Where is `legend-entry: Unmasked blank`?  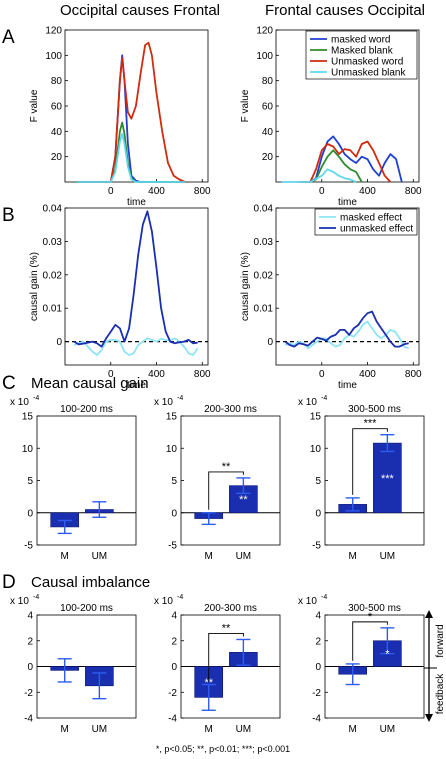 legend-entry: Unmasked blank is located at coordinates (368, 73).